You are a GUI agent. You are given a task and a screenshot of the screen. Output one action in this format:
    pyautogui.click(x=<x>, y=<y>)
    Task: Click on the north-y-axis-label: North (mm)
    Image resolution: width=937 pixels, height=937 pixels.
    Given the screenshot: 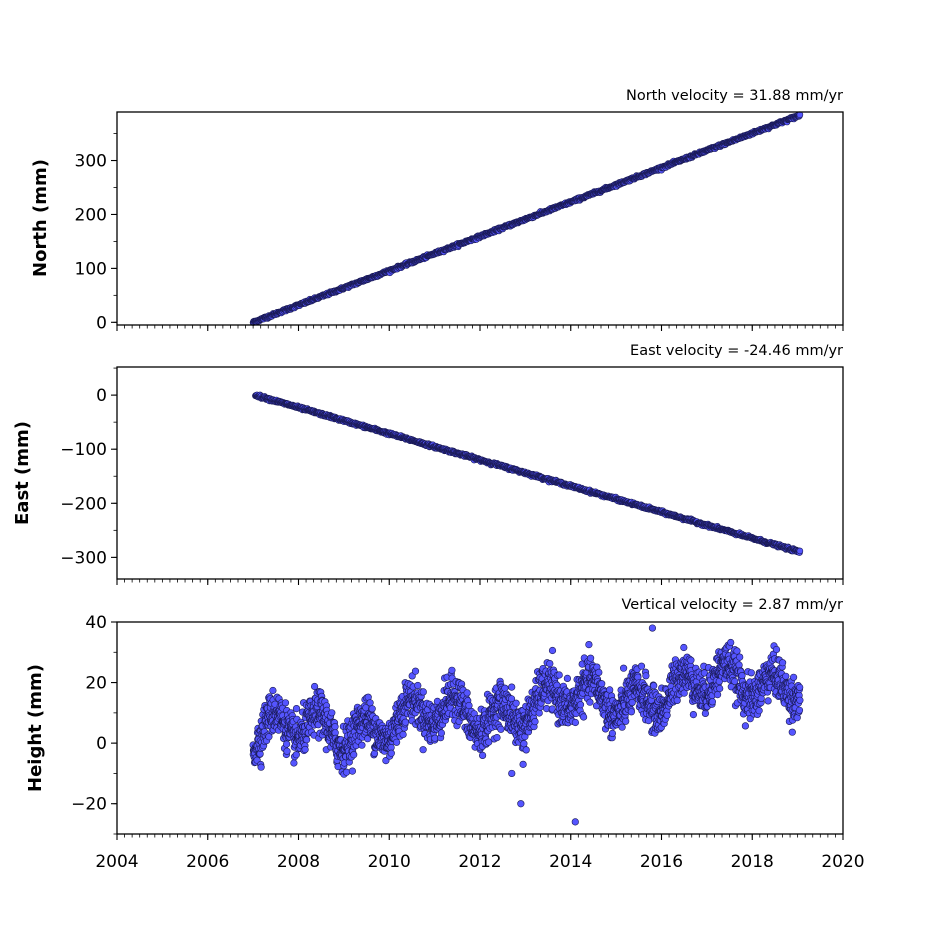 What is the action you would take?
    pyautogui.click(x=40, y=218)
    